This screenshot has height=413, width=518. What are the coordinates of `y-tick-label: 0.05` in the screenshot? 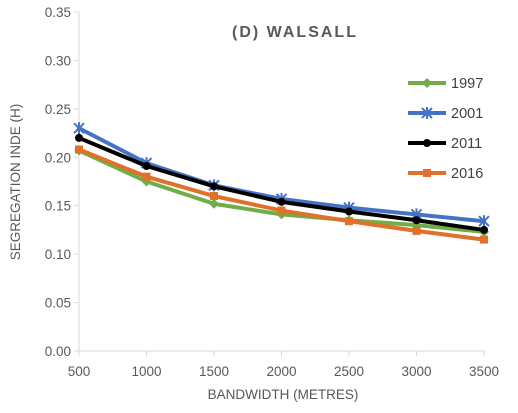 It's located at (58, 303).